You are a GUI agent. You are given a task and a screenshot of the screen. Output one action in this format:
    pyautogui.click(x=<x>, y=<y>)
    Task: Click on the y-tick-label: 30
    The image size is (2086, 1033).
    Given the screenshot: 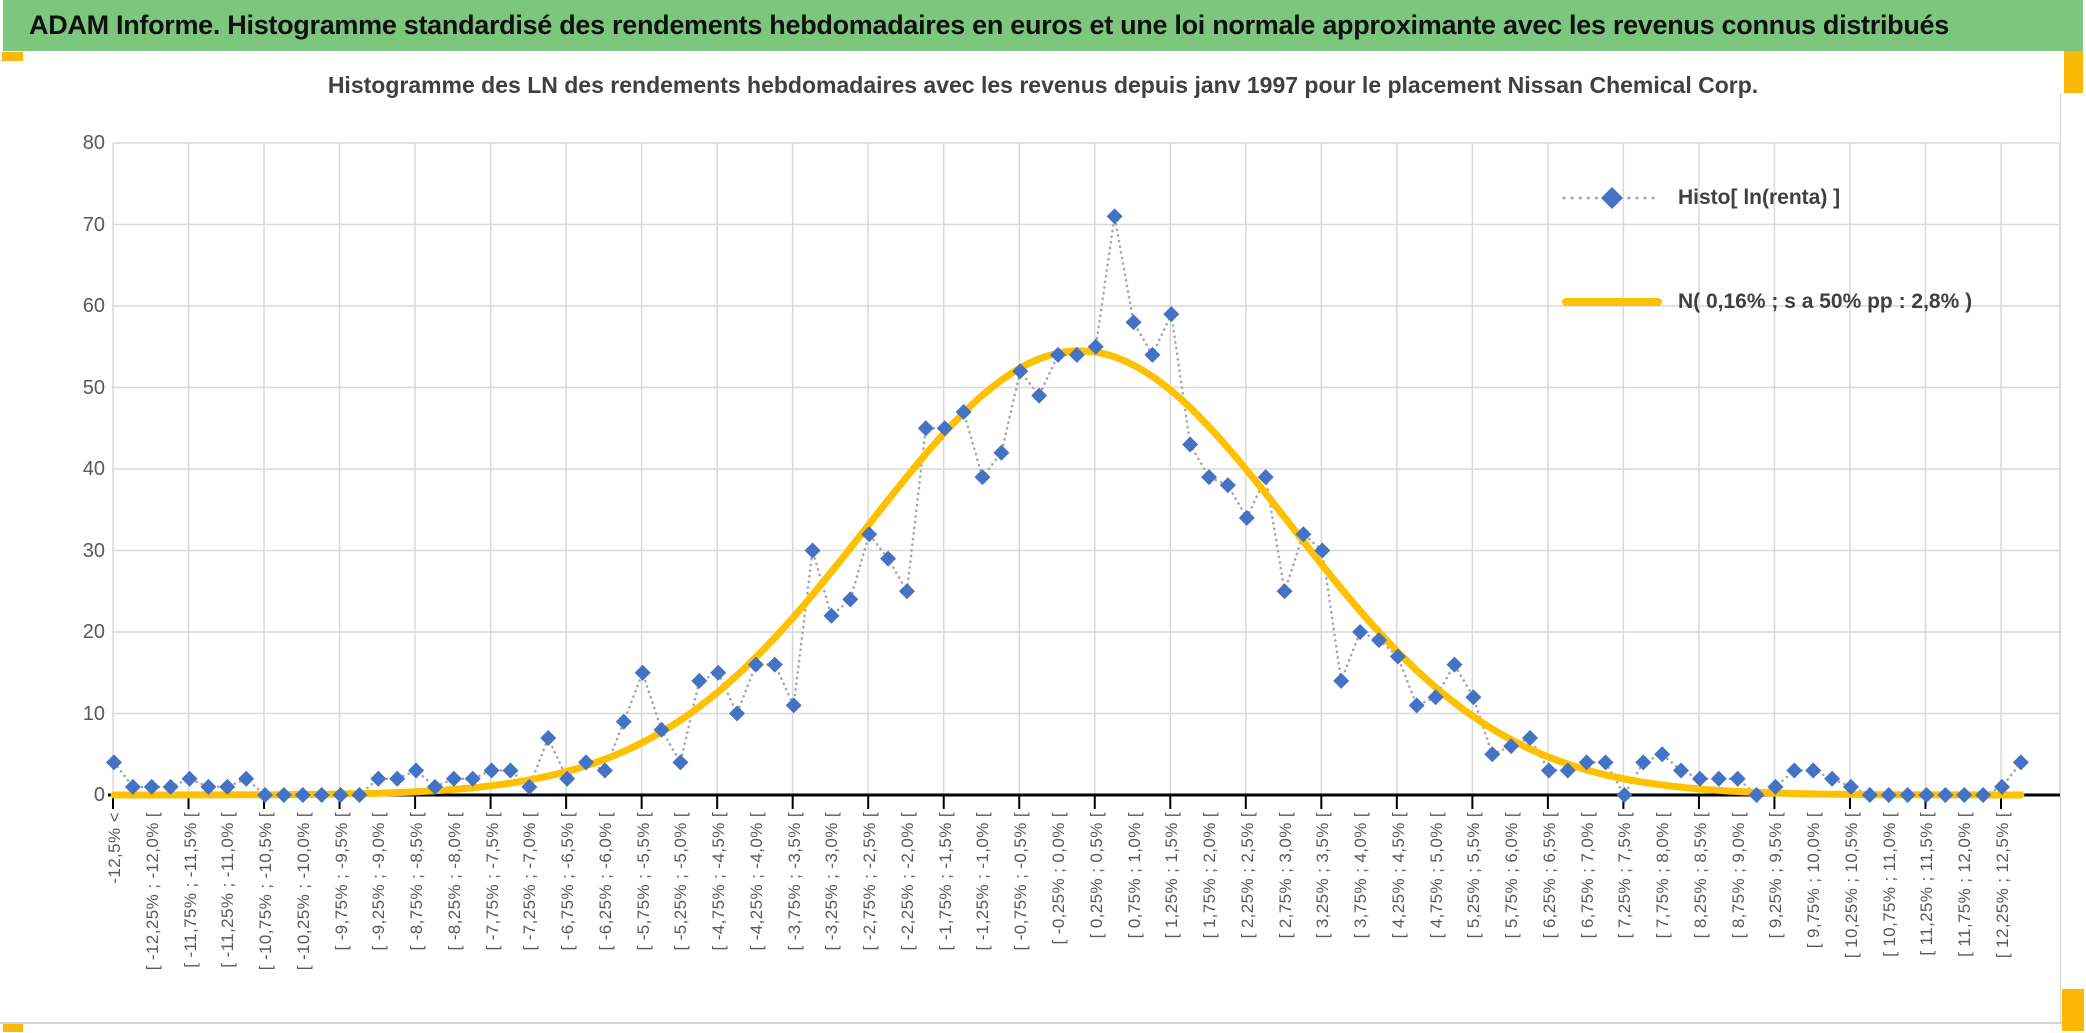 What is the action you would take?
    pyautogui.click(x=93, y=550)
    